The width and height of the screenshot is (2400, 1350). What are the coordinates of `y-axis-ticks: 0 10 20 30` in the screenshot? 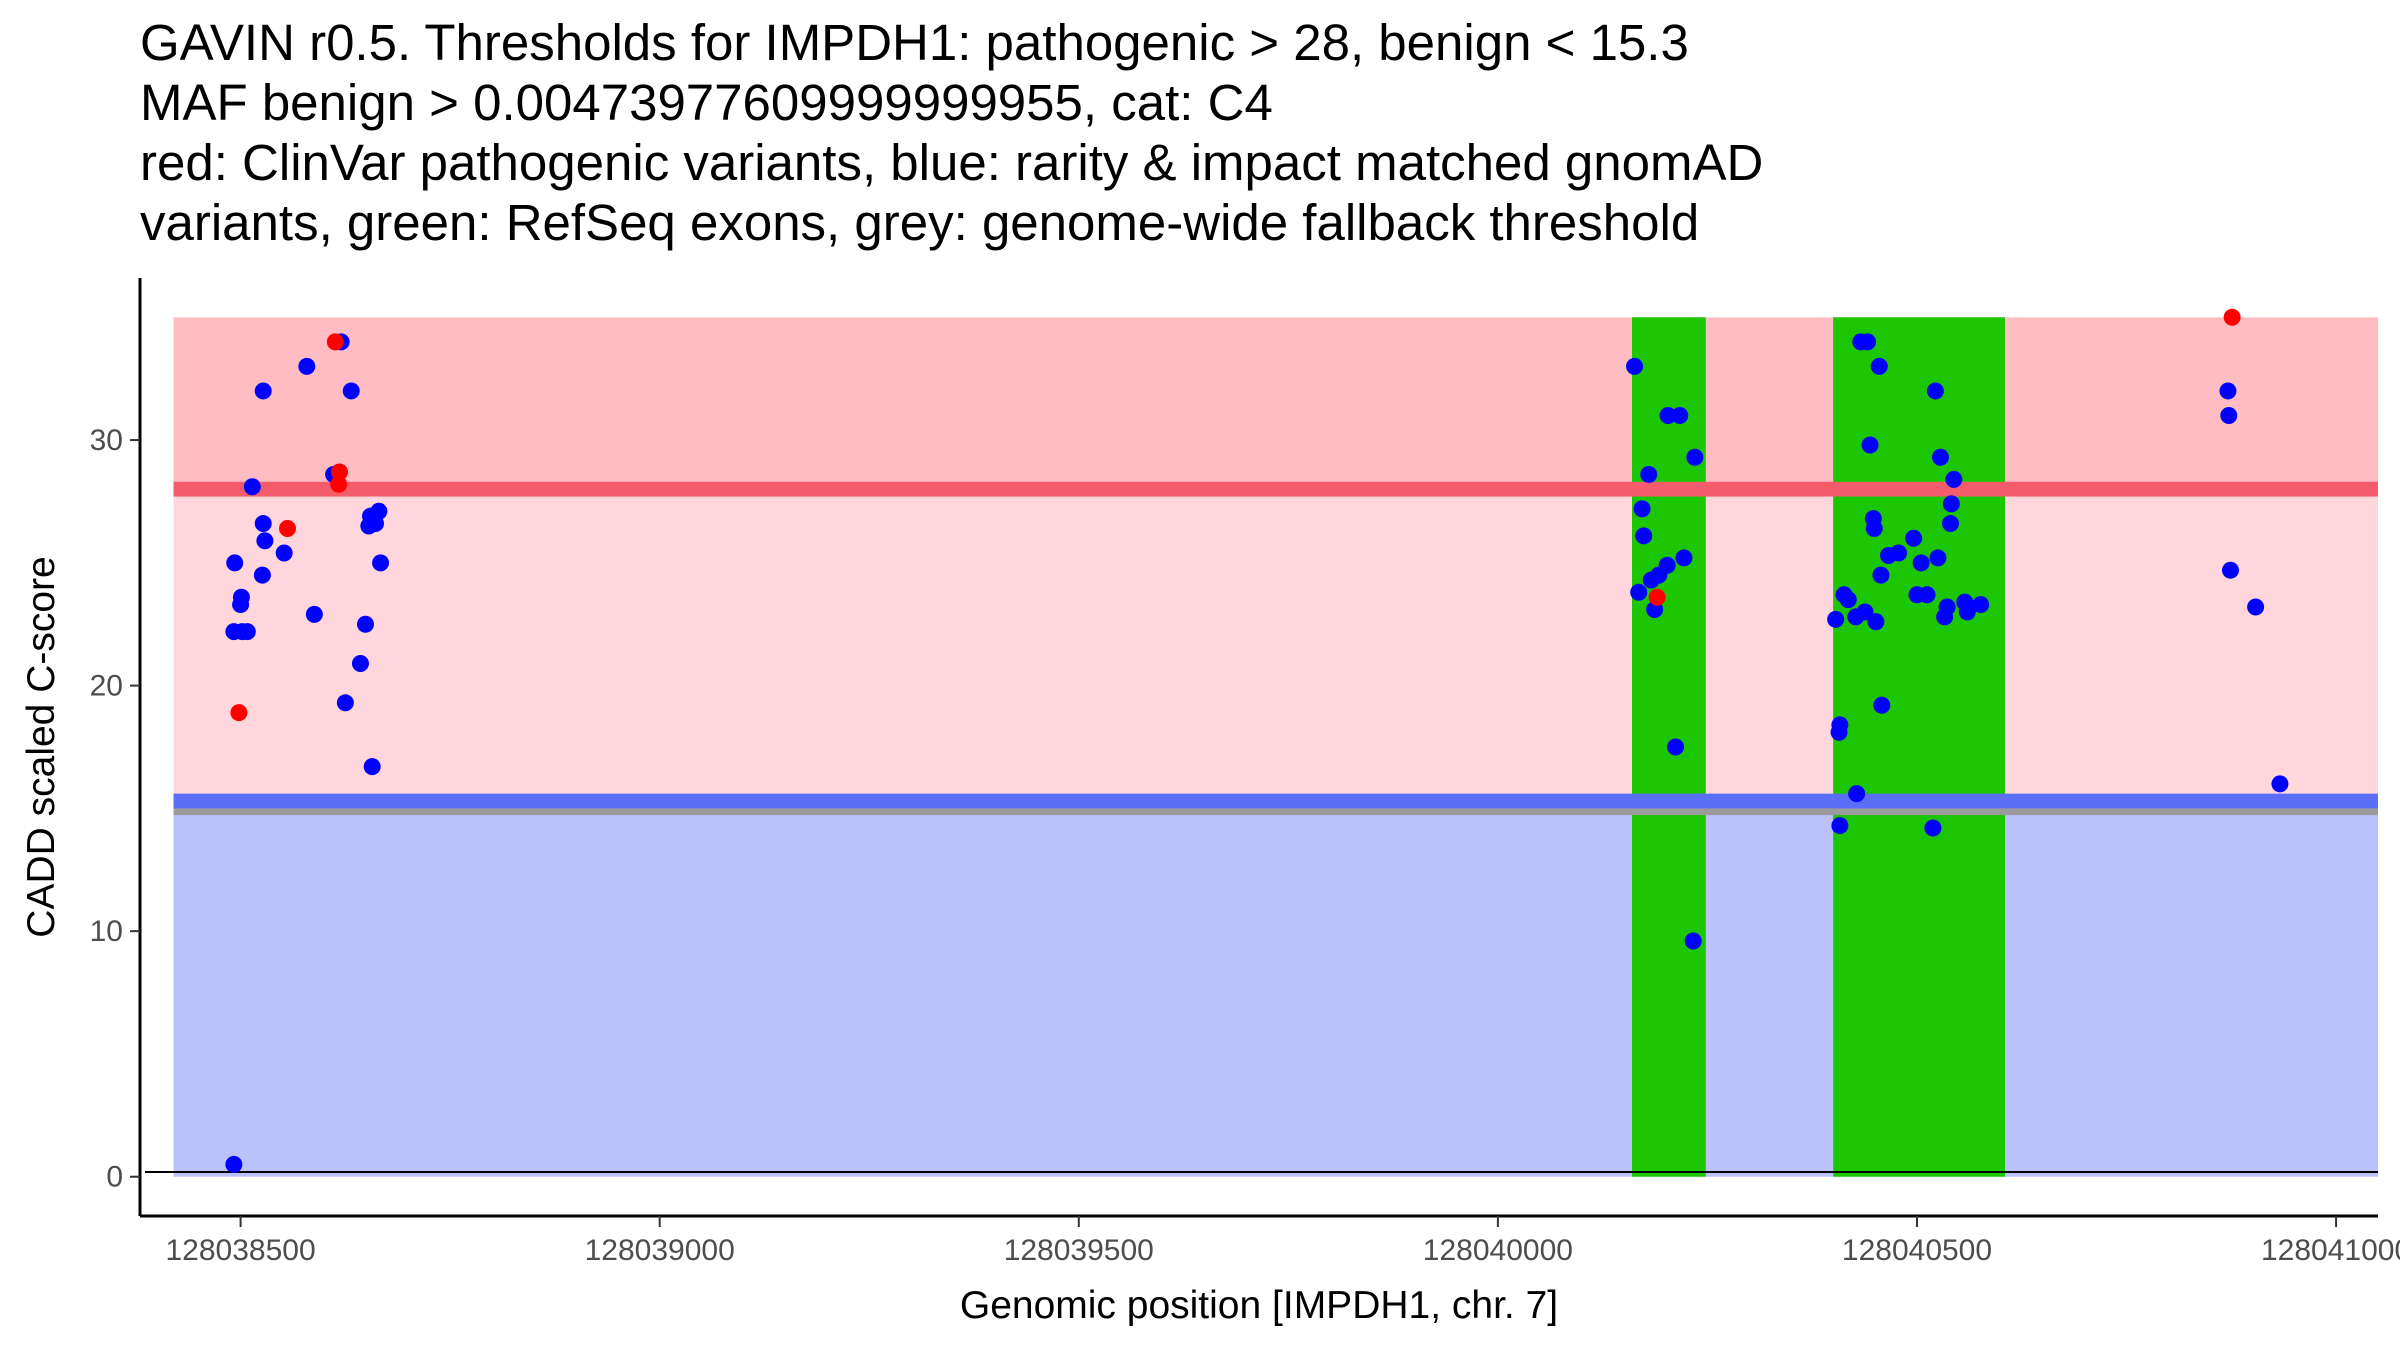 It's located at (115, 809).